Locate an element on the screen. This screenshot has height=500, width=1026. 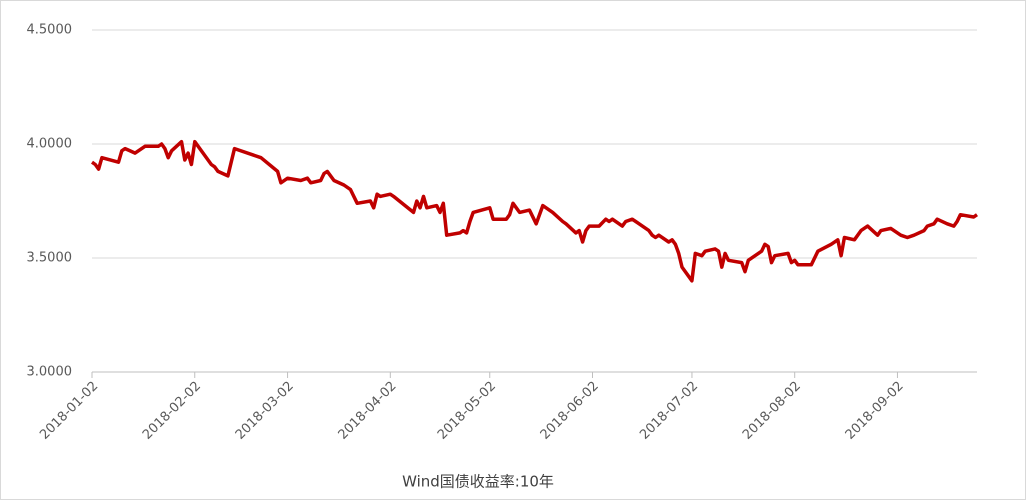
x-tick-label: 2018-06-02 is located at coordinates (570, 411).